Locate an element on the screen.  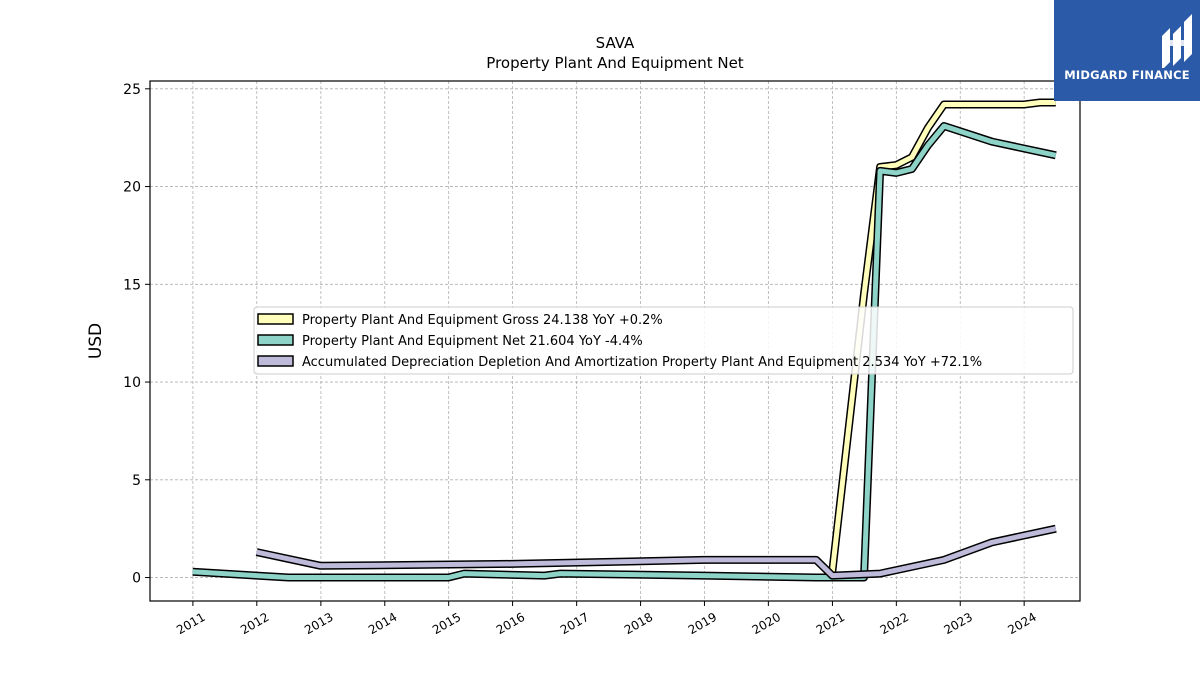
legend-box is located at coordinates (663, 340).